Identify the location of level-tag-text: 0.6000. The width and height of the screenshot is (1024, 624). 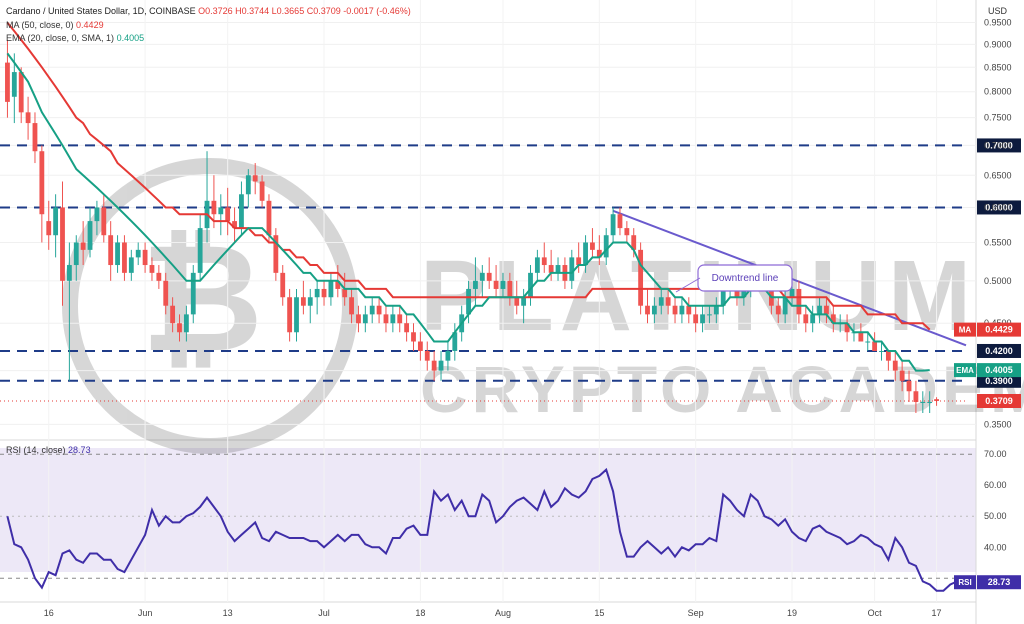
(999, 207).